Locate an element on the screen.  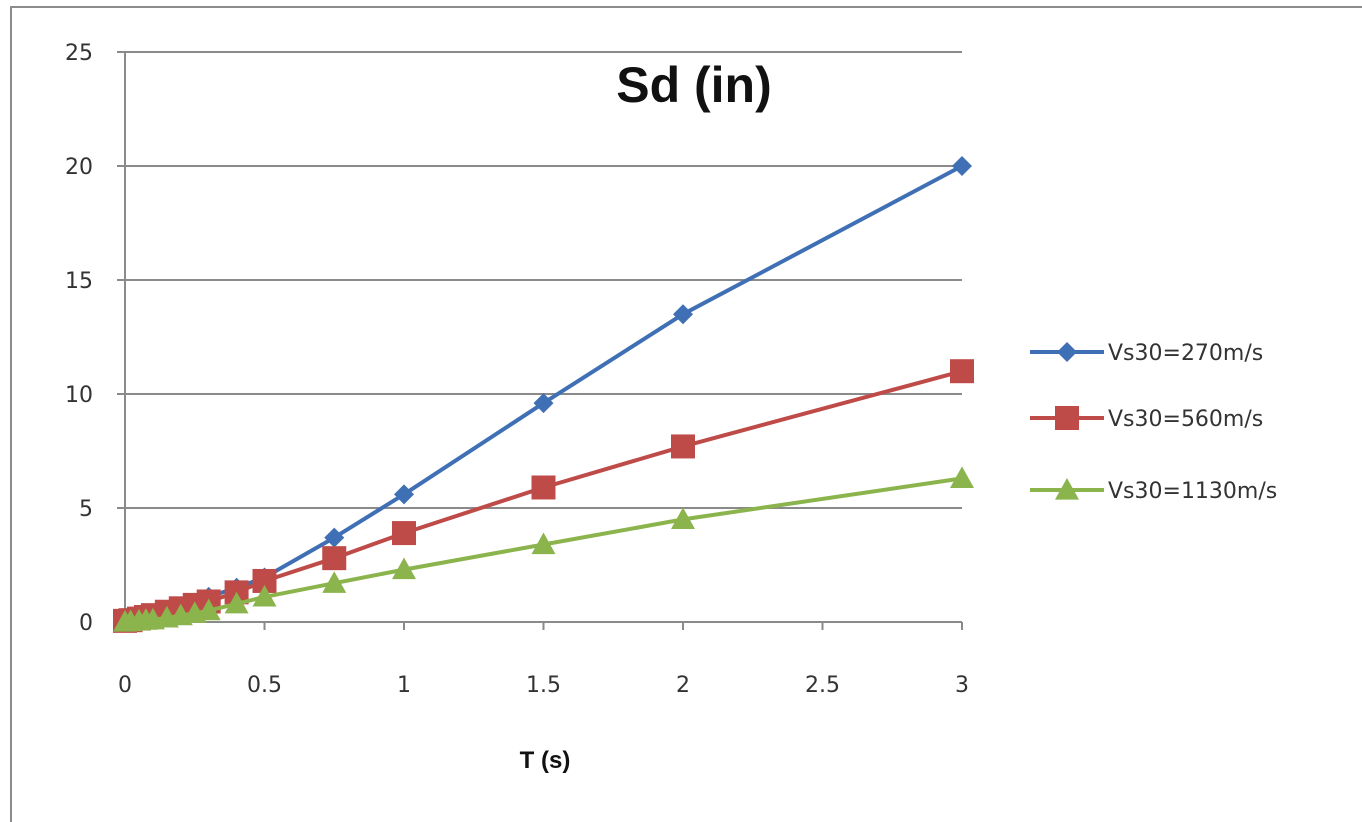
x-tick-label: 2.5 is located at coordinates (822, 685).